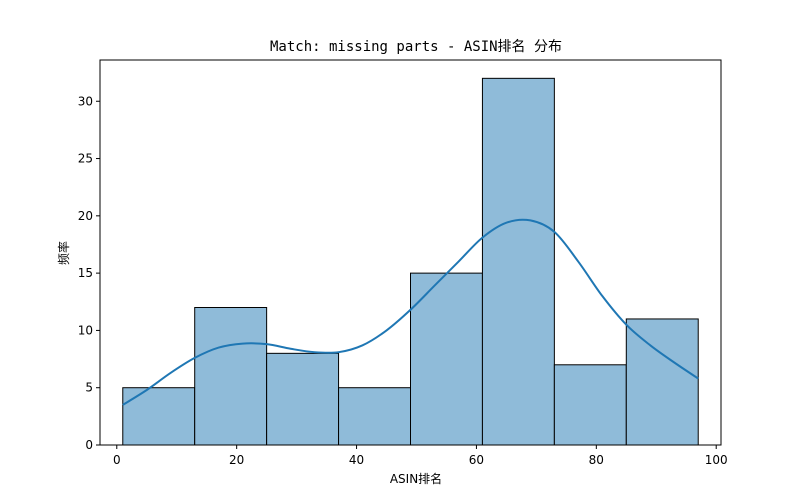  I want to click on x-tick-label: 20, so click(236, 460).